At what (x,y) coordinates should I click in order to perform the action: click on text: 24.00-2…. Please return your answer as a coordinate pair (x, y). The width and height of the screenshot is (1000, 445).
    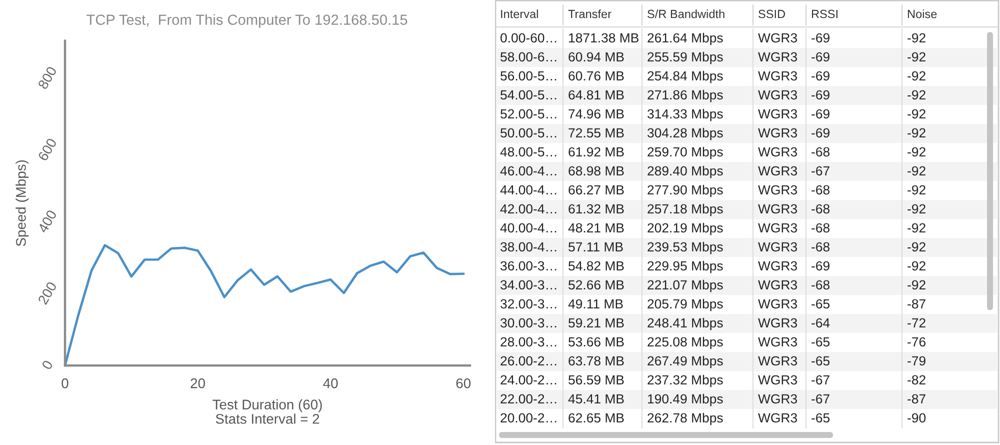
    Looking at the image, I should click on (528, 380).